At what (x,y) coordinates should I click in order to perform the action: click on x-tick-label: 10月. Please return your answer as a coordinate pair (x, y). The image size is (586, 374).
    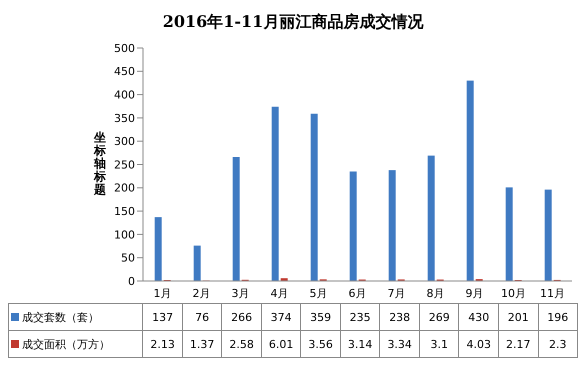
    Looking at the image, I should click on (513, 293).